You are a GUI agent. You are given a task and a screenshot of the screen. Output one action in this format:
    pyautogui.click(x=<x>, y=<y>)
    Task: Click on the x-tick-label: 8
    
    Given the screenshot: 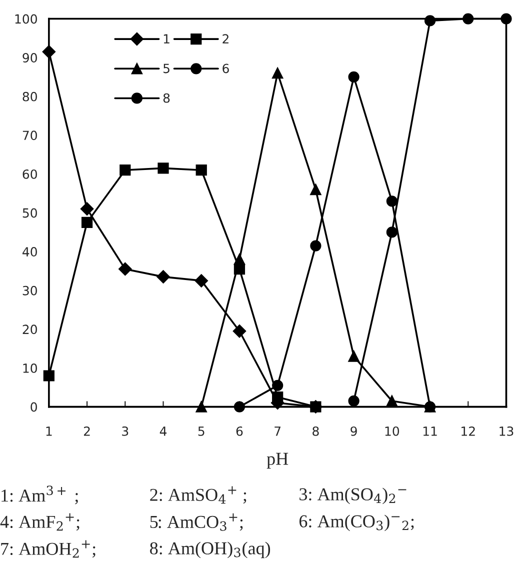 What is the action you would take?
    pyautogui.click(x=315, y=431)
    